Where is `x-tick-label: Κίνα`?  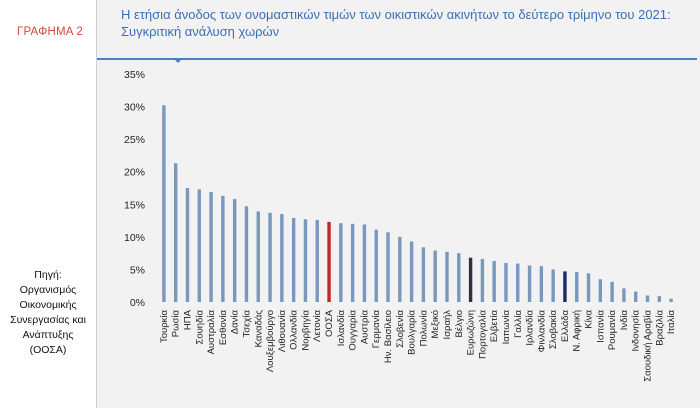 x-tick-label: Κίνα is located at coordinates (589, 319).